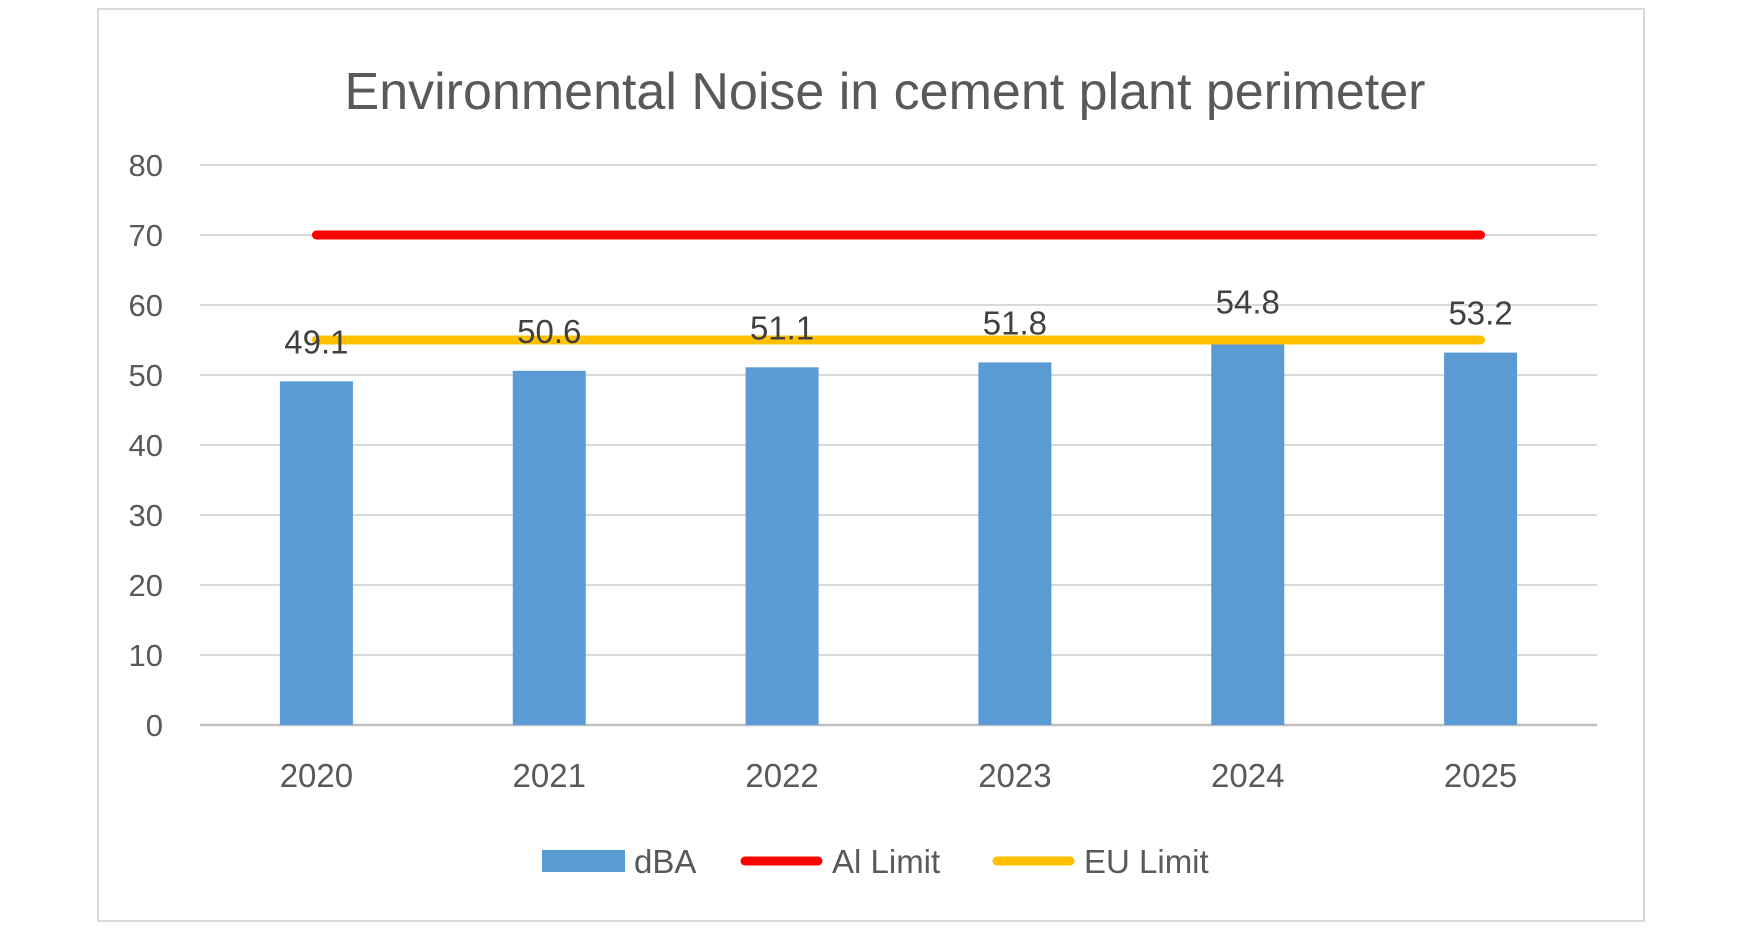 The width and height of the screenshot is (1740, 931). I want to click on y-tick-label: 30, so click(146, 515).